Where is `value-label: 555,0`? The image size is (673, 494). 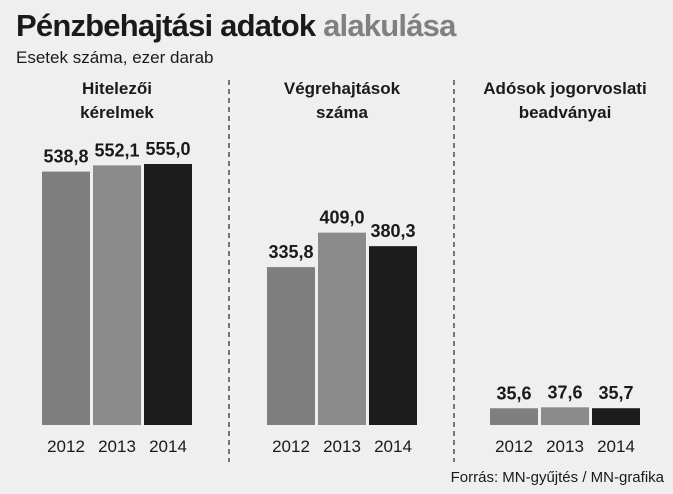 value-label: 555,0 is located at coordinates (167, 149).